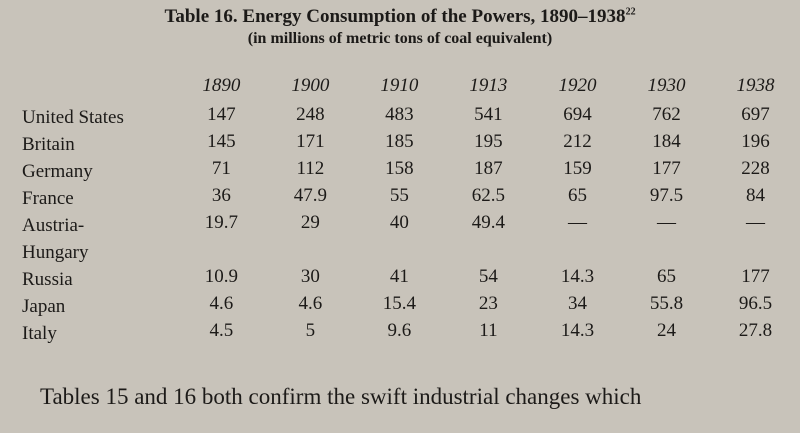 The width and height of the screenshot is (800, 433). I want to click on cell: 185, so click(399, 141).